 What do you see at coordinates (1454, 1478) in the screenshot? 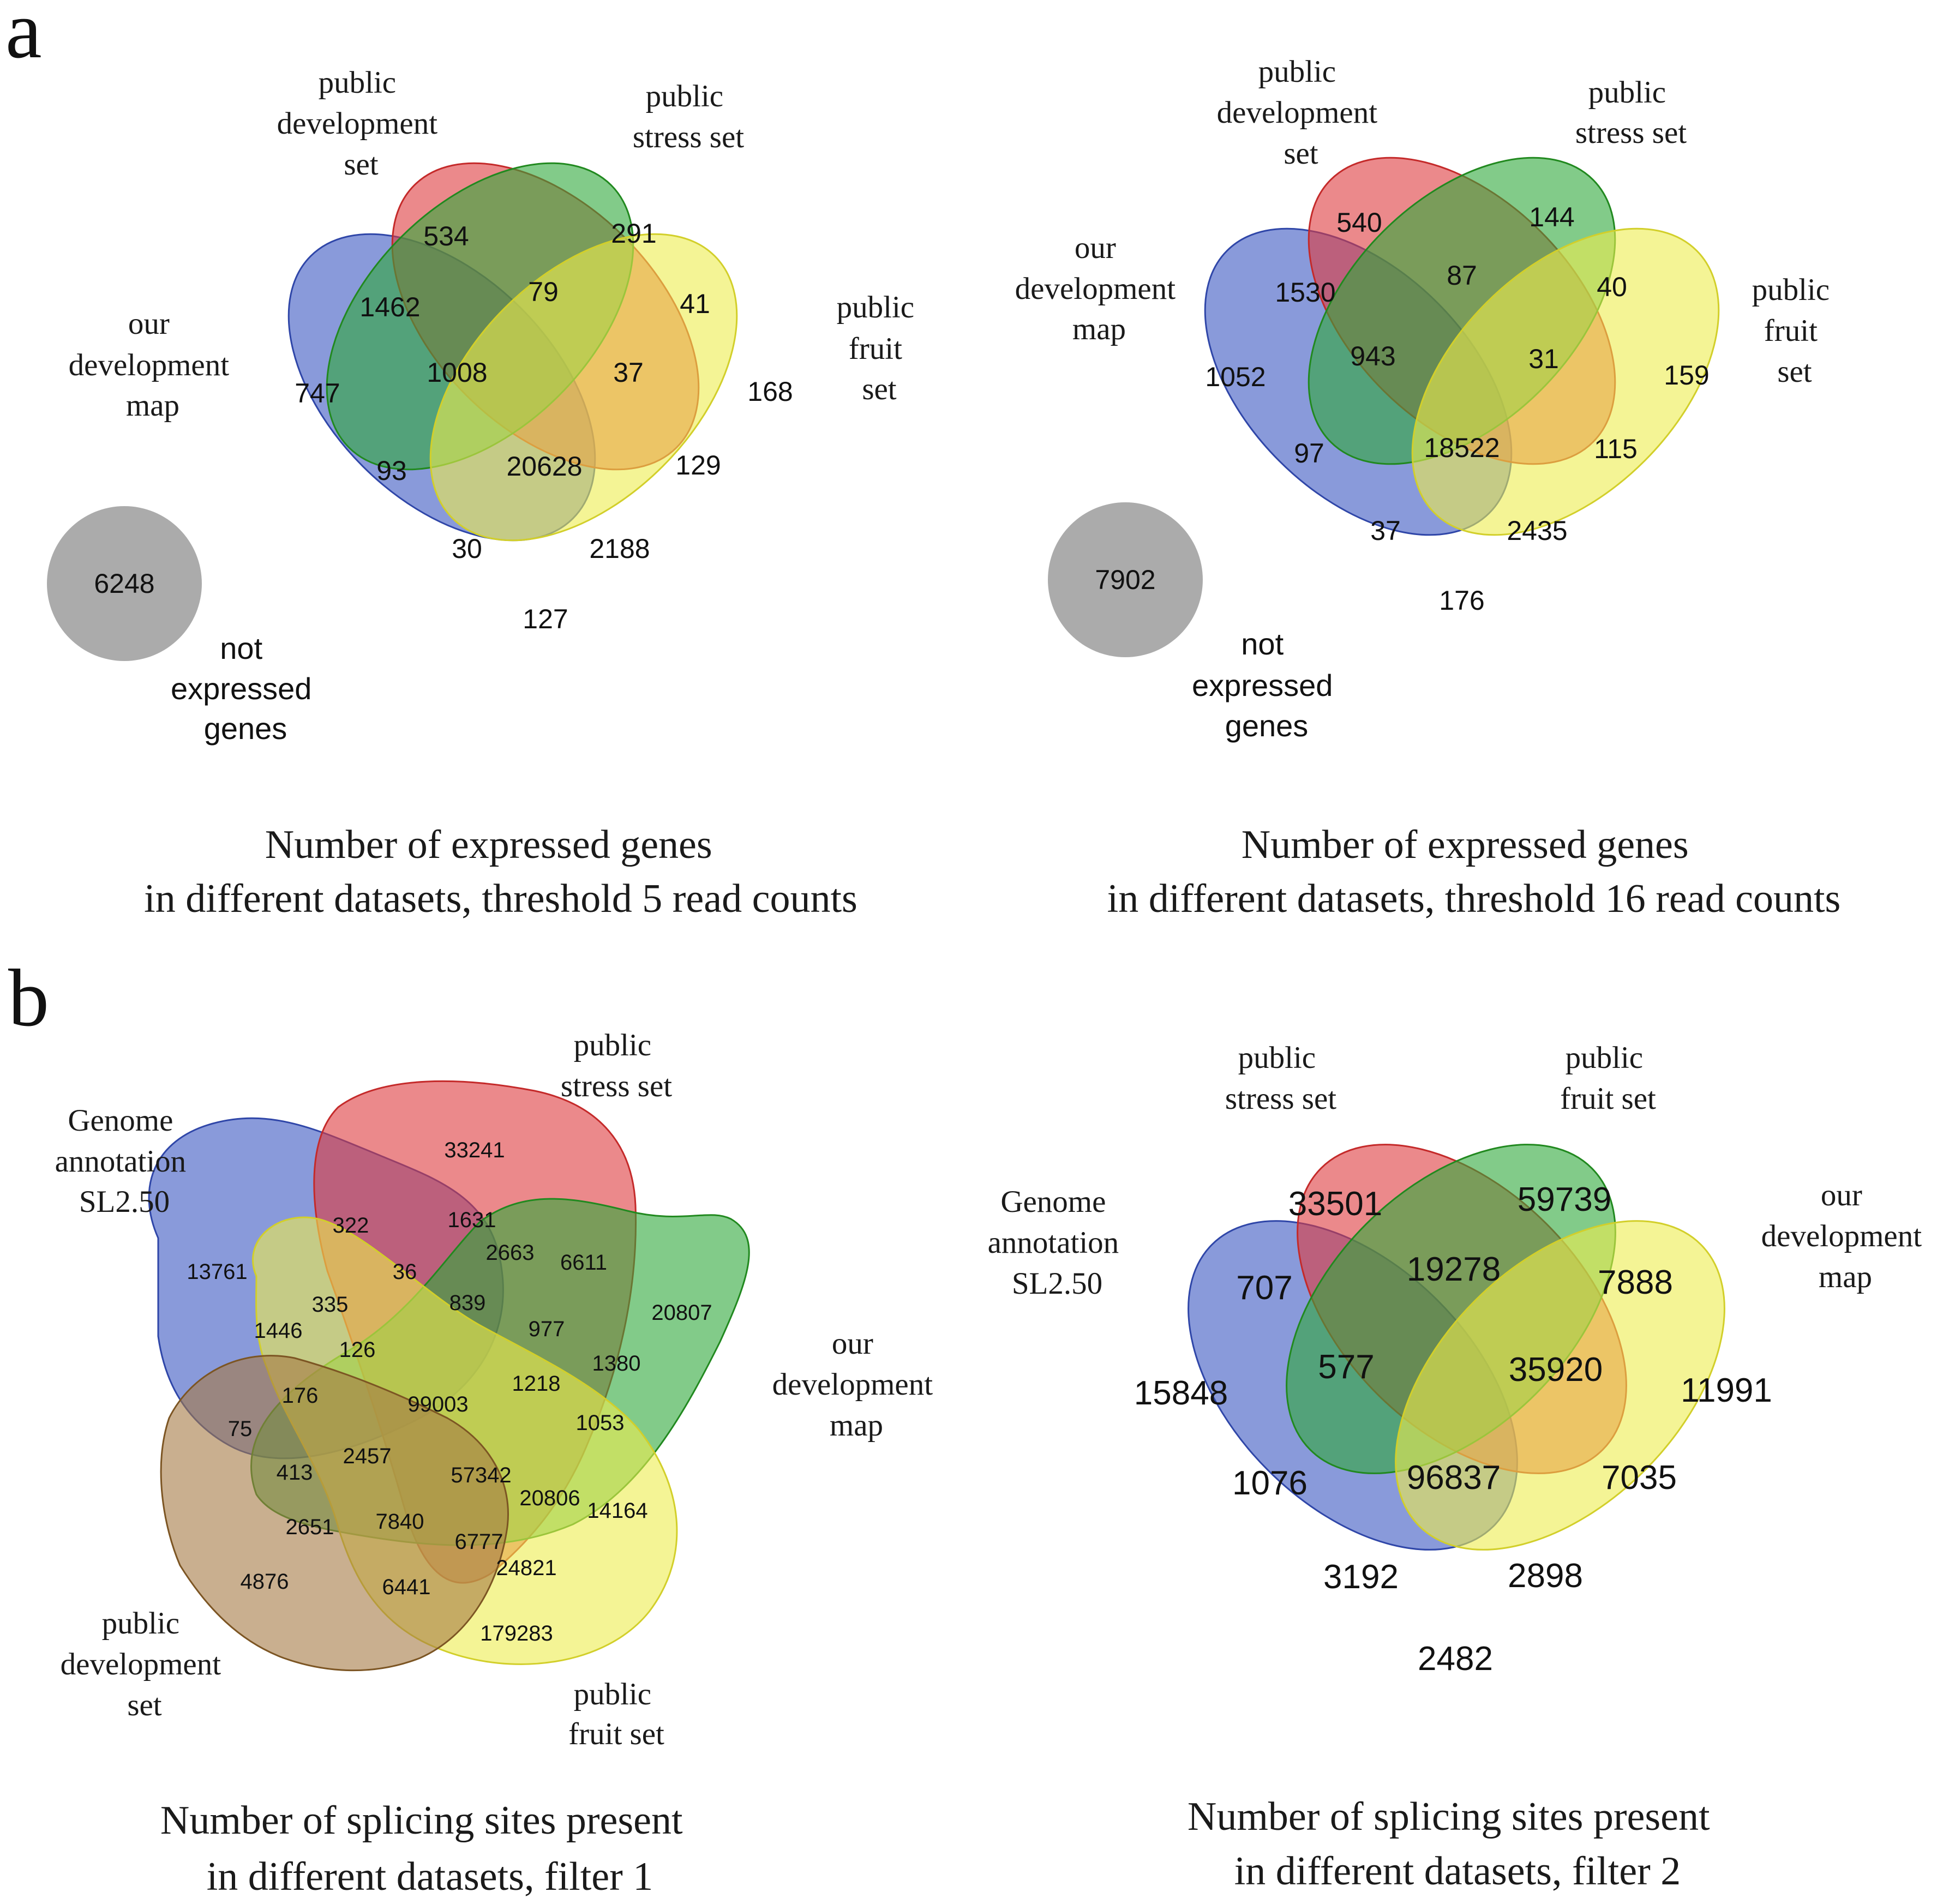
I see `region-count: 96837` at bounding box center [1454, 1478].